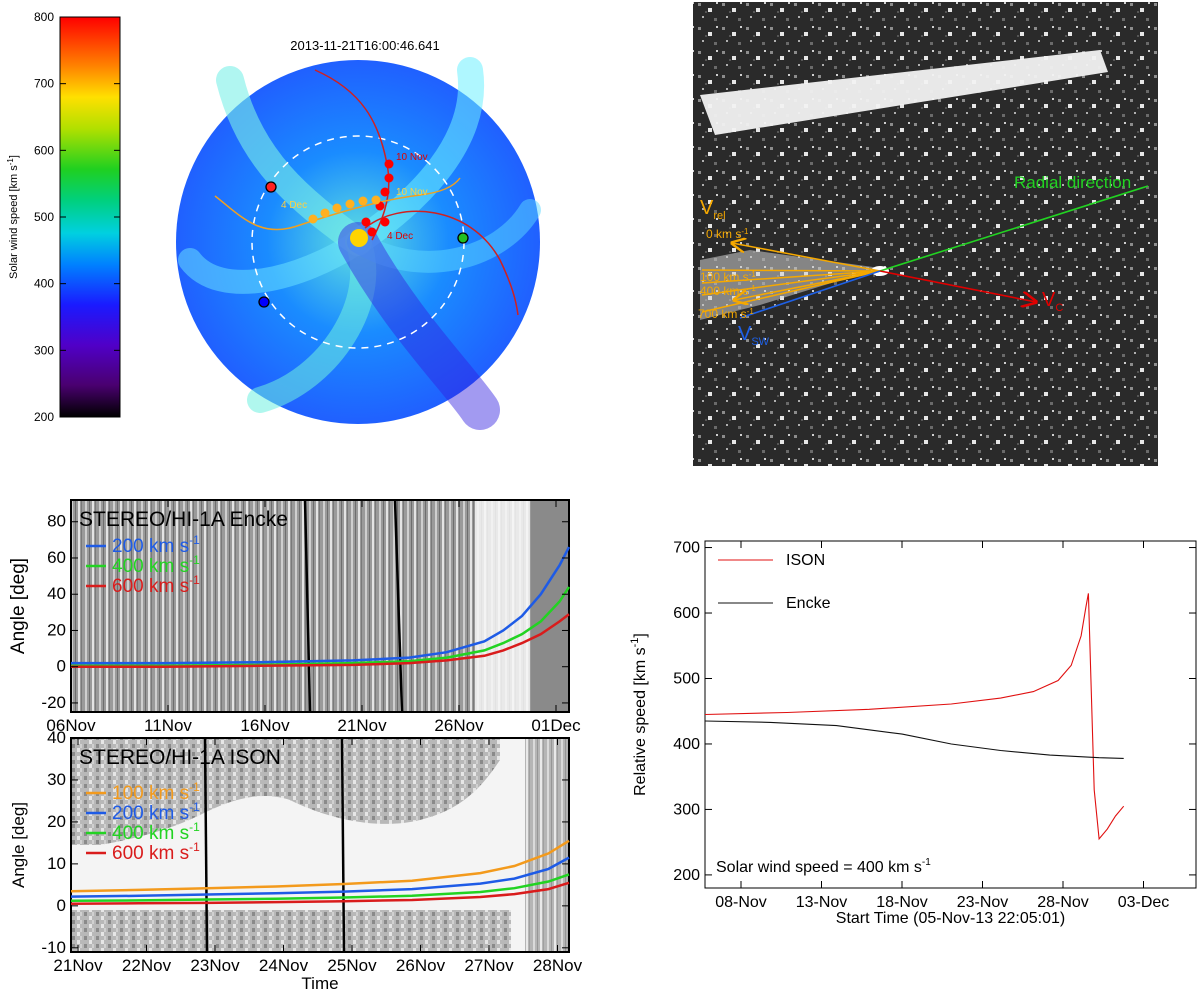 The height and width of the screenshot is (993, 1200). I want to click on radial-direction-label: Radial direction, so click(1072, 182).